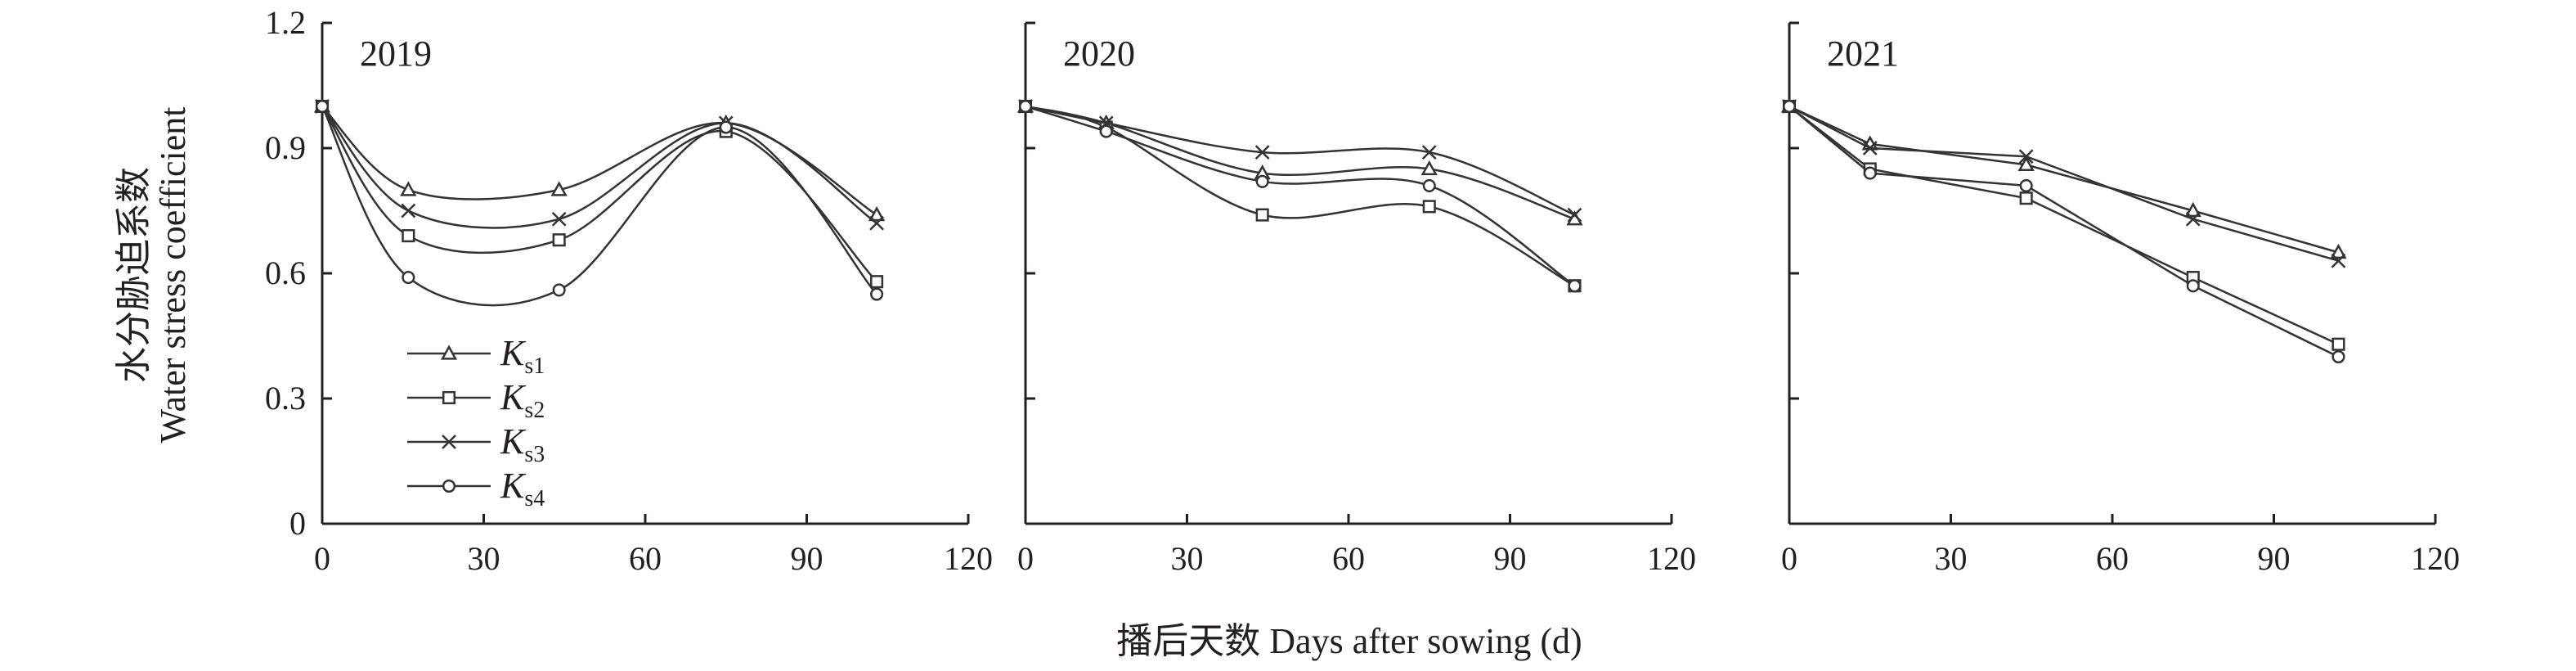  What do you see at coordinates (522, 444) in the screenshot?
I see `legend-label: Ks3` at bounding box center [522, 444].